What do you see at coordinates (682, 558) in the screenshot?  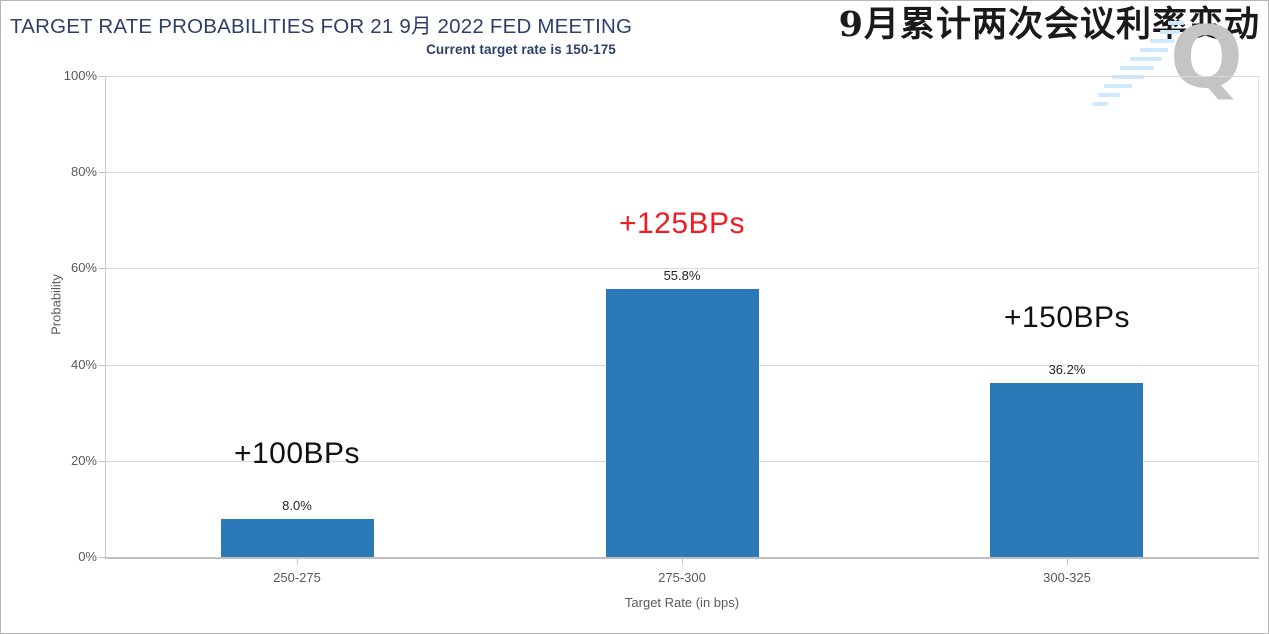 I see `x-axis-line` at bounding box center [682, 558].